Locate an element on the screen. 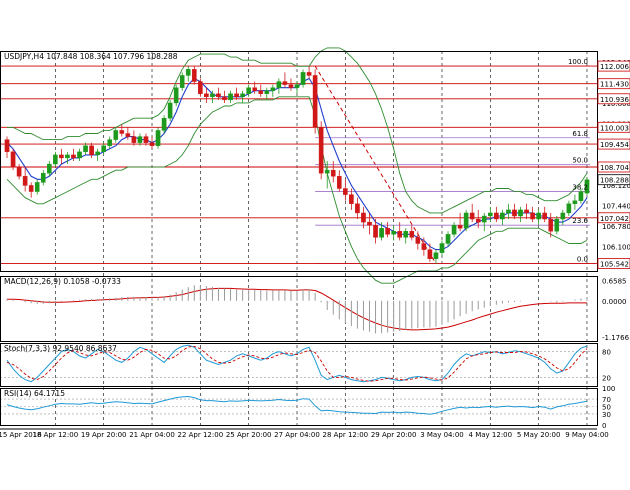 This screenshot has width=630, height=490. stoch-panel-frame is located at coordinates (299, 365).